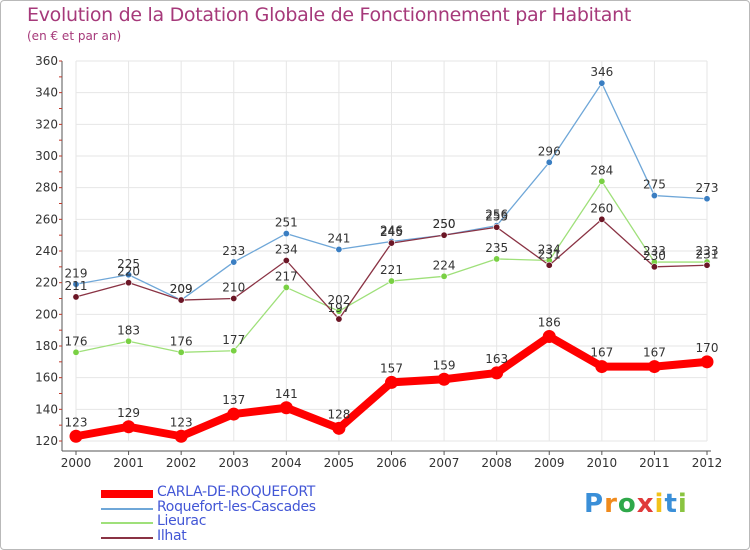  I want to click on x-tick-label: 2001, so click(128, 463).